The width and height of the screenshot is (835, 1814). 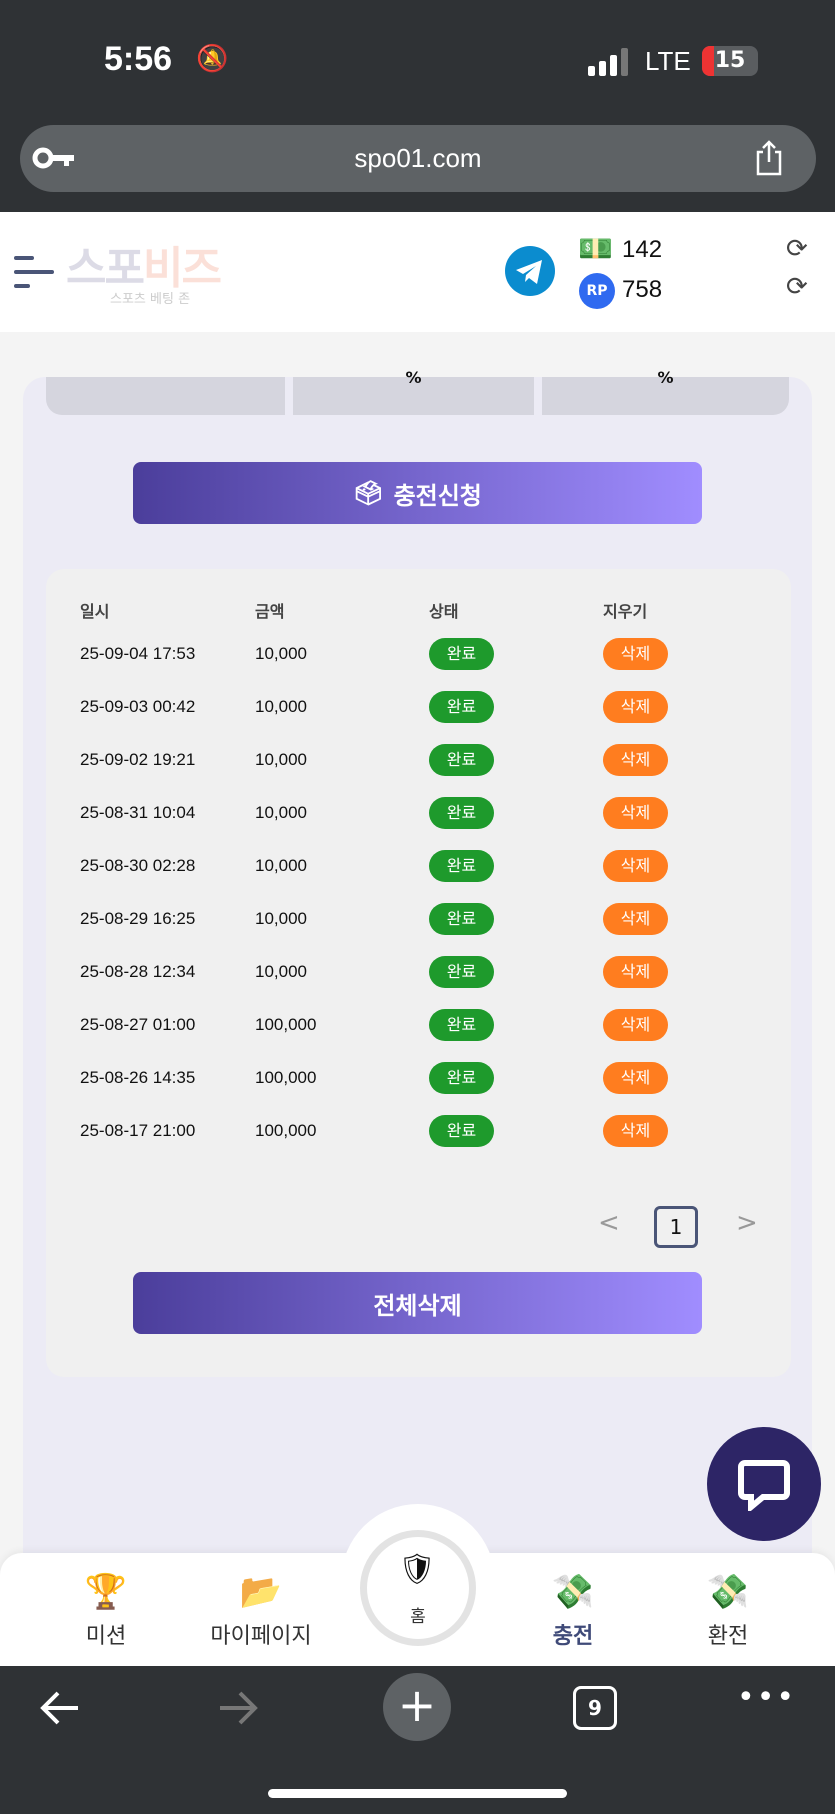 I want to click on forward-icon, so click(x=238, y=1708).